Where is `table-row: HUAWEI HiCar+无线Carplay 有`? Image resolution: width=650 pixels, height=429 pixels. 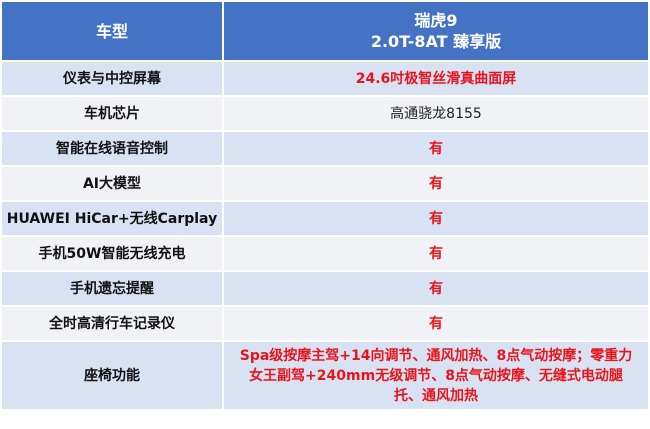
table-row: HUAWEI HiCar+无线Carplay 有 is located at coordinates (325, 218).